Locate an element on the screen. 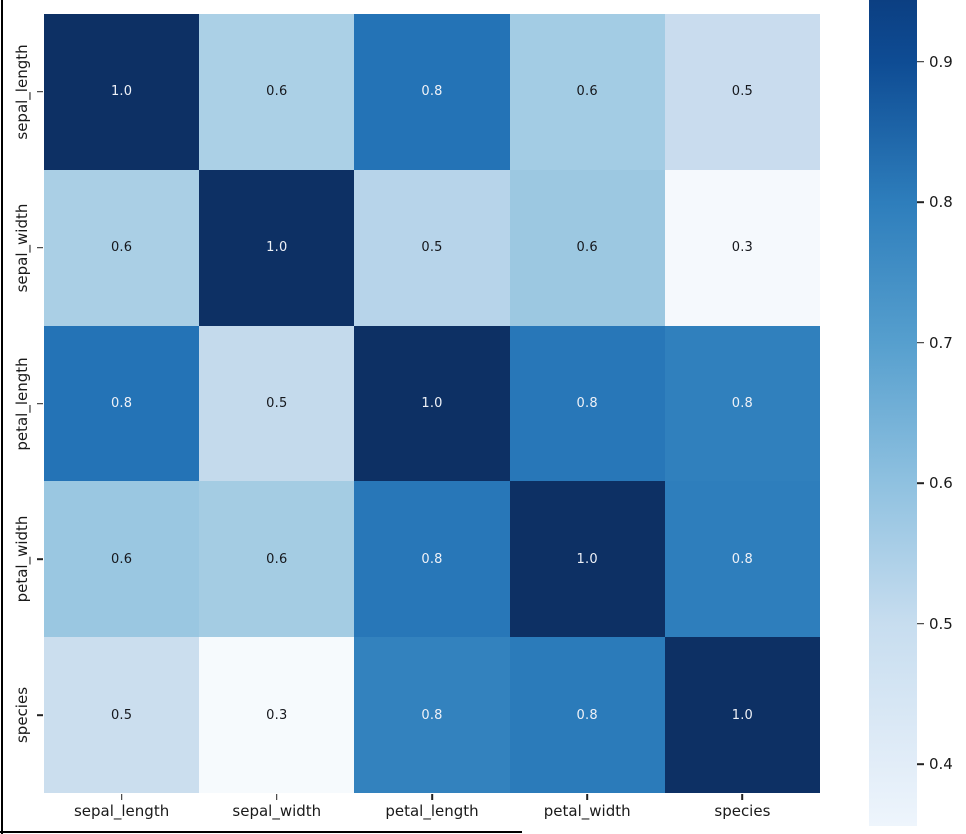 The image size is (966, 834). heatmap-cell-sepal_width-species: 0.3 is located at coordinates (742, 247).